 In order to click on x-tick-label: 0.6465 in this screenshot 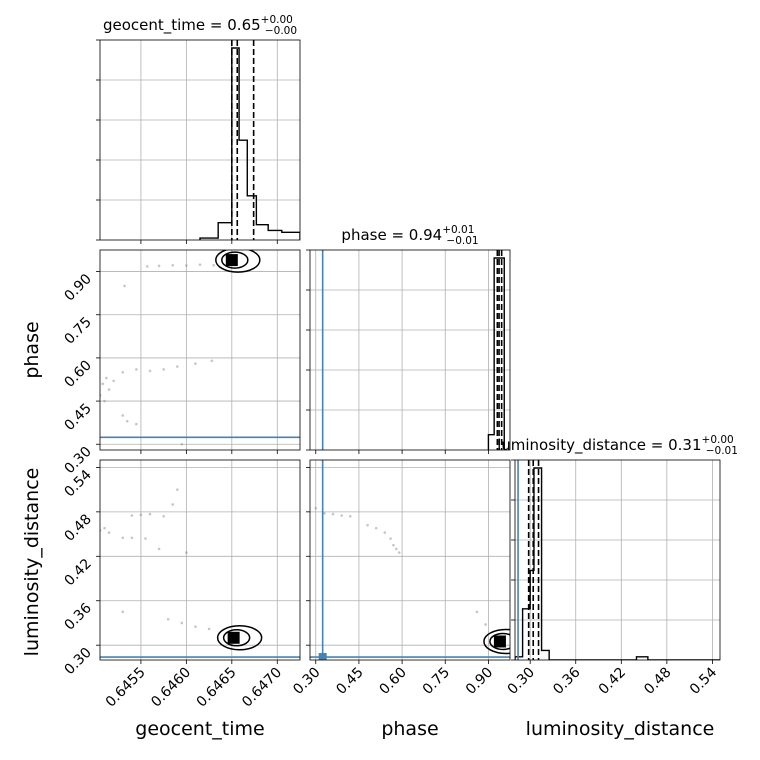, I will do `click(217, 688)`.